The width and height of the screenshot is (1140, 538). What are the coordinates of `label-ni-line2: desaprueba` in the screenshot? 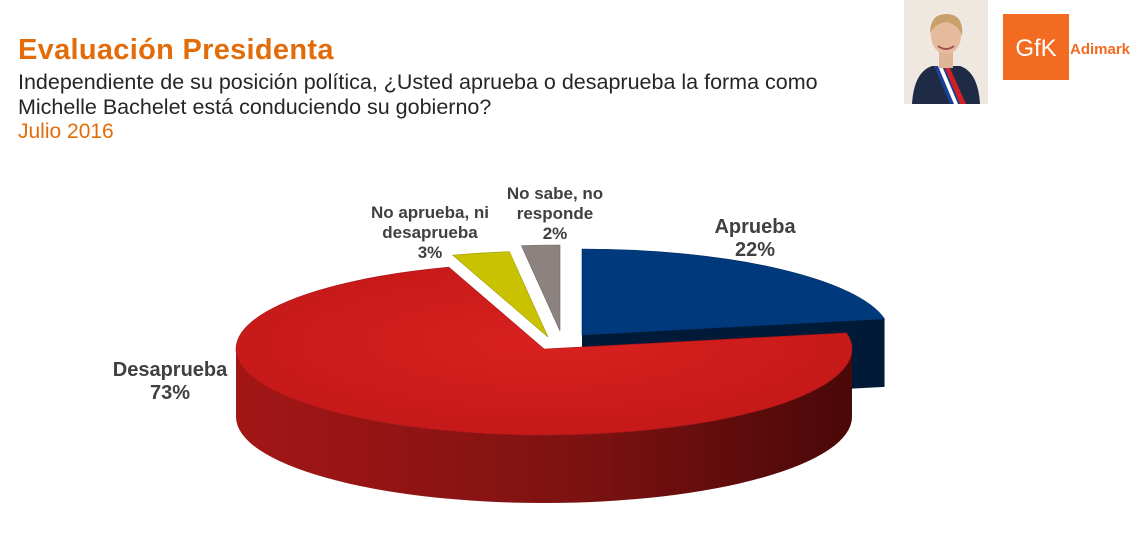 It's located at (430, 232).